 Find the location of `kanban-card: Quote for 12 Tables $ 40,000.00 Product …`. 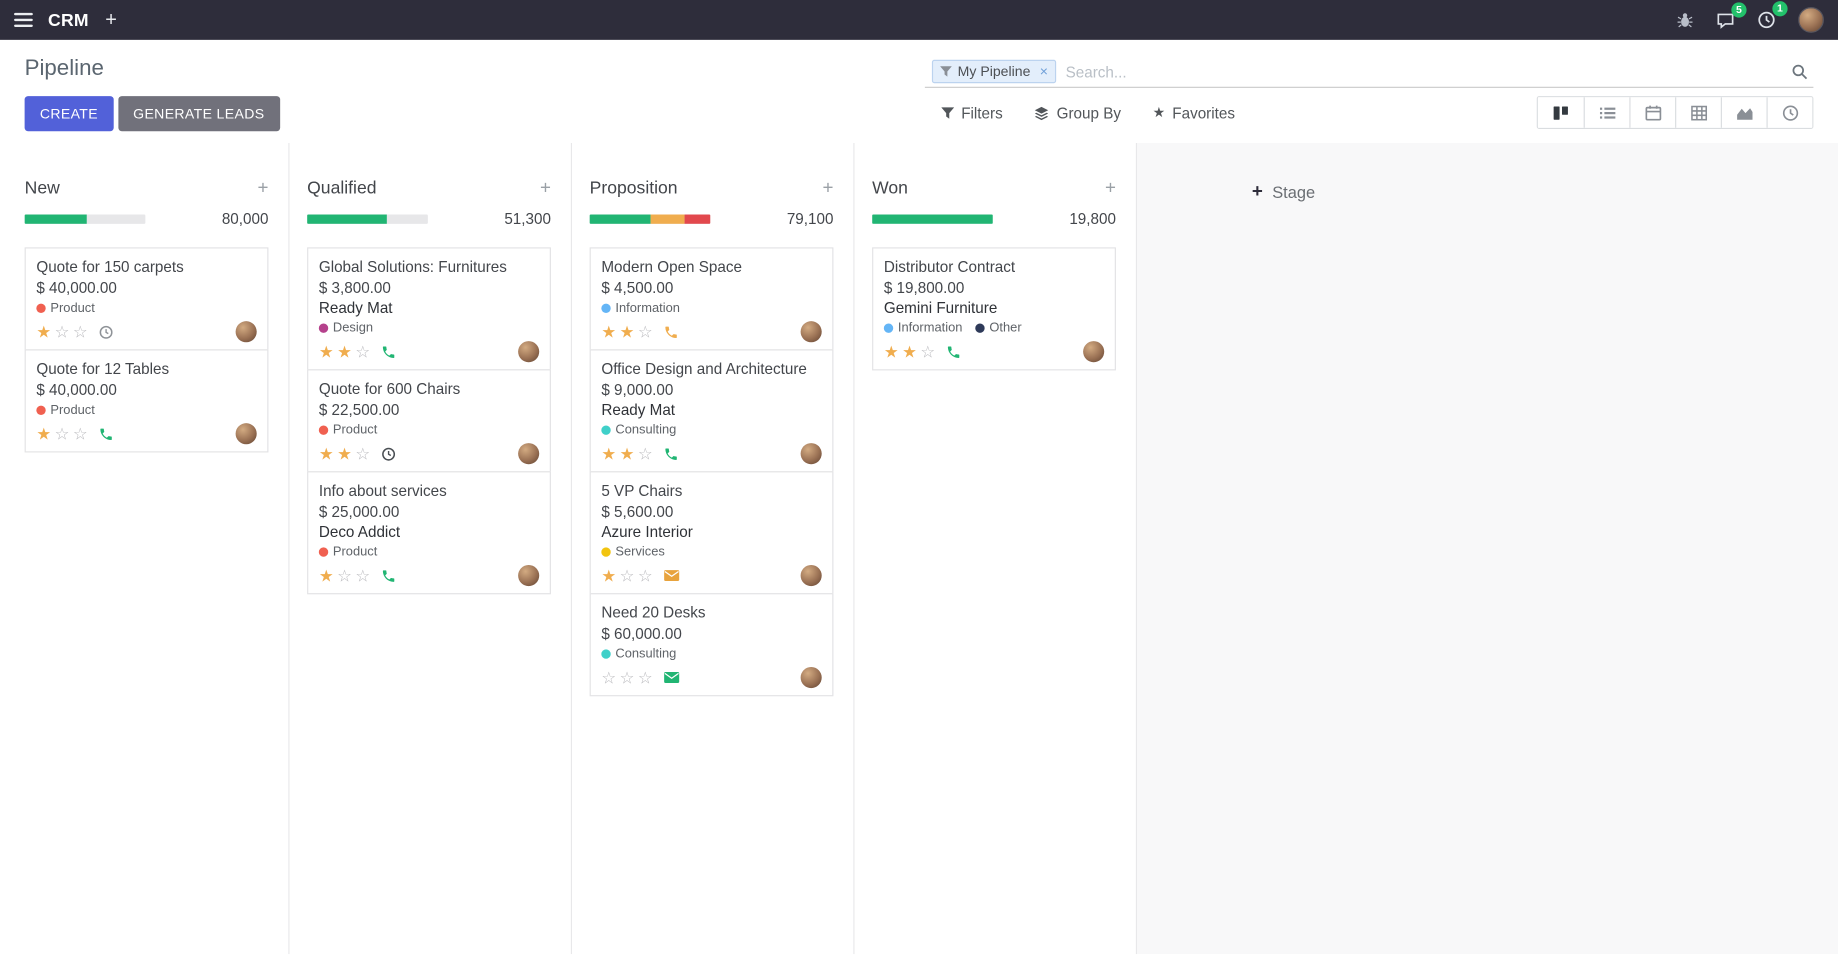

kanban-card: Quote for 12 Tables $ 40,000.00 Product … is located at coordinates (146, 401).